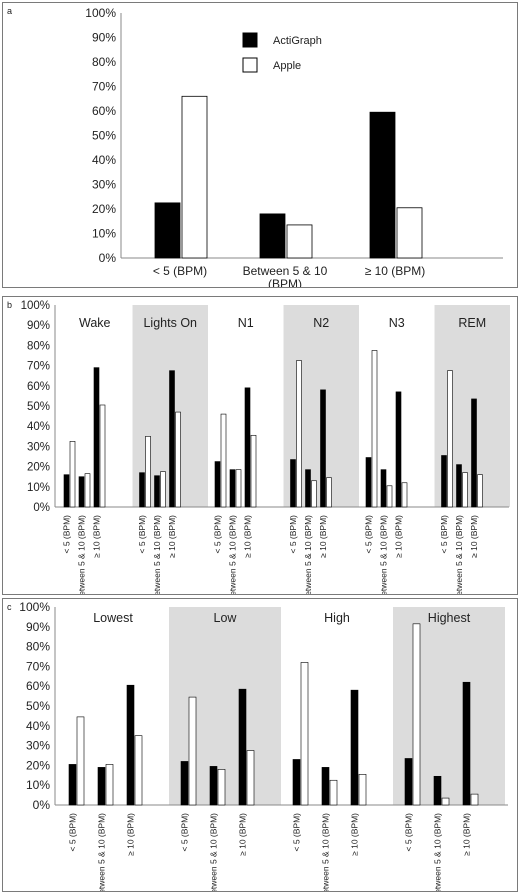 This screenshot has height=894, width=520. I want to click on group-label: N1, so click(246, 323).